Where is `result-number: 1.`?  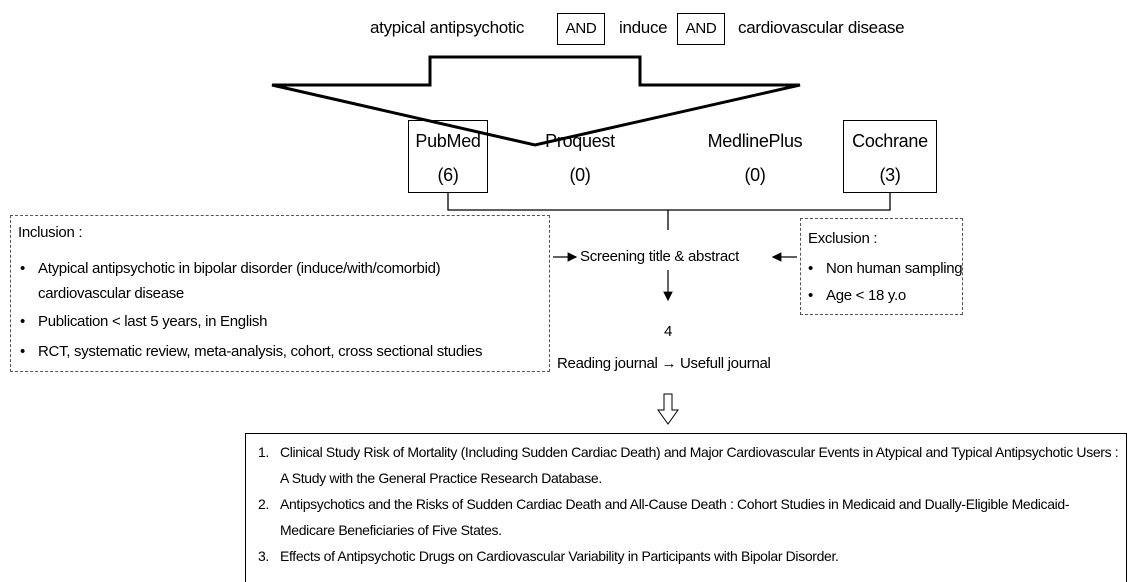 result-number: 1. is located at coordinates (263, 452).